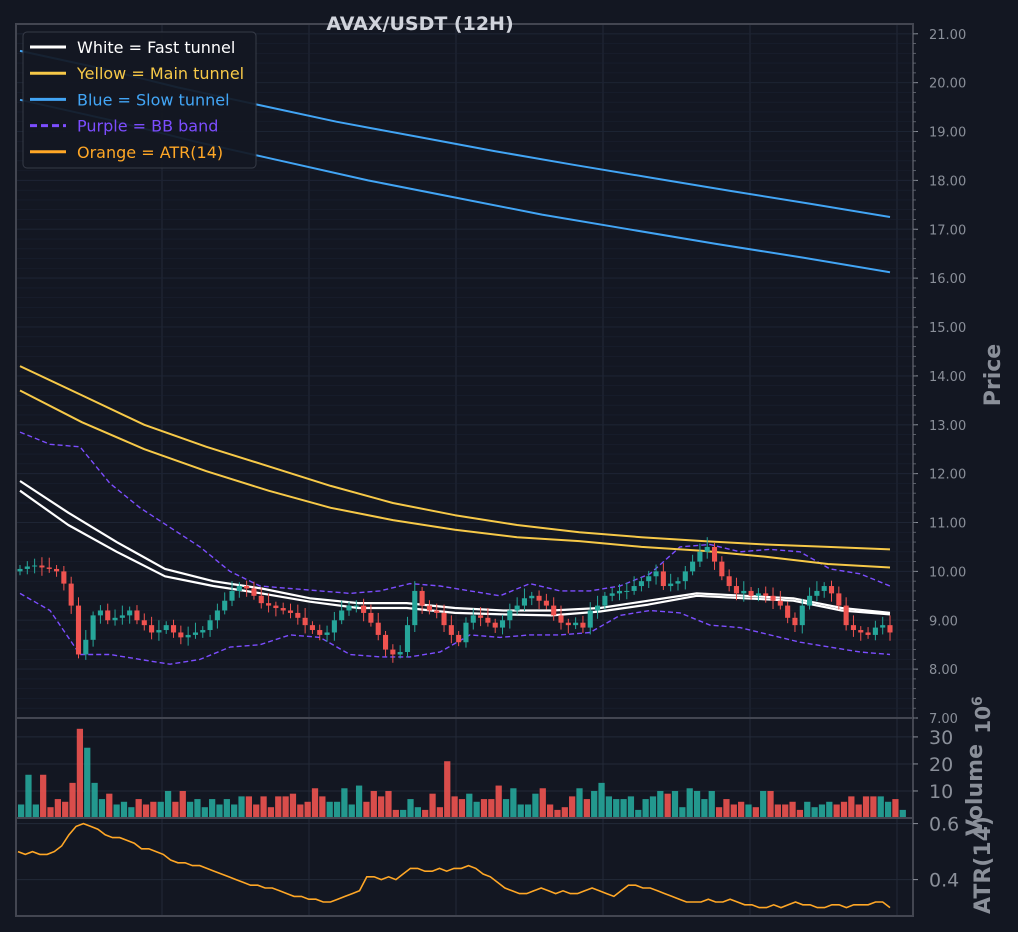  What do you see at coordinates (947, 35) in the screenshot?
I see `price-tick-label: 21.00` at bounding box center [947, 35].